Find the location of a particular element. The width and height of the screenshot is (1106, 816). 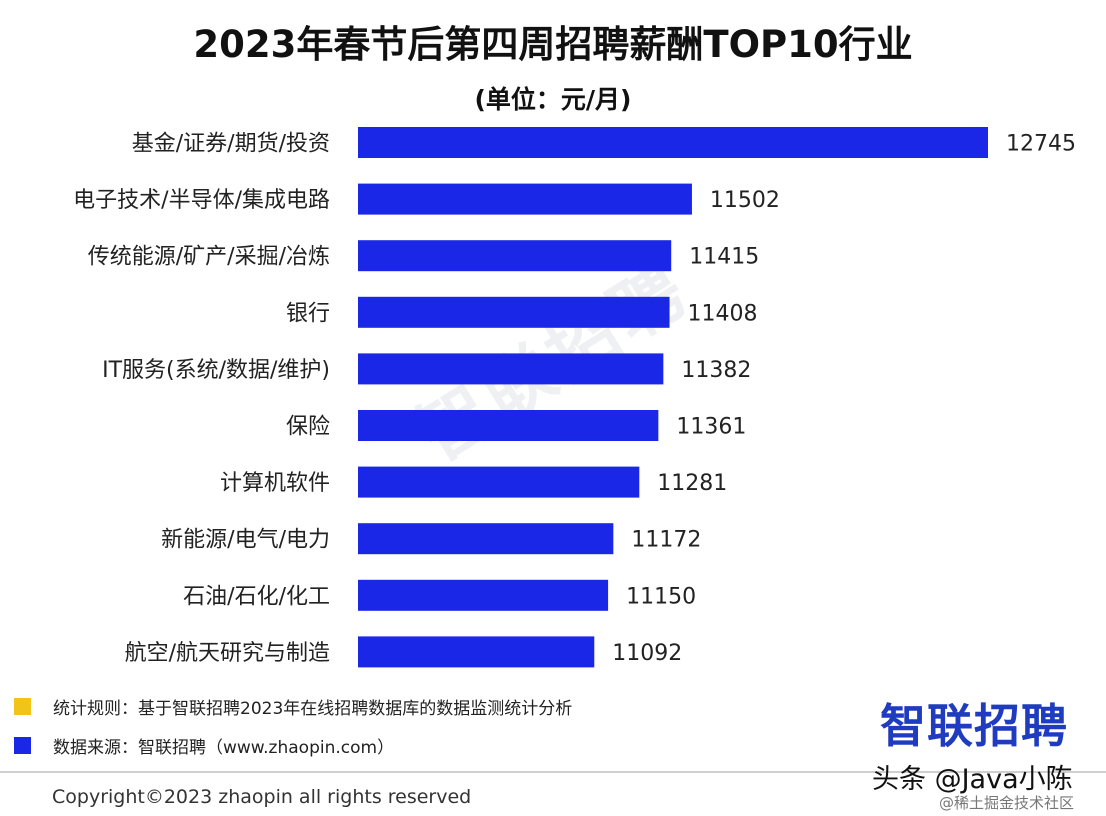

category-label: 电子技术/半导体/集成电路 is located at coordinates (201, 200).